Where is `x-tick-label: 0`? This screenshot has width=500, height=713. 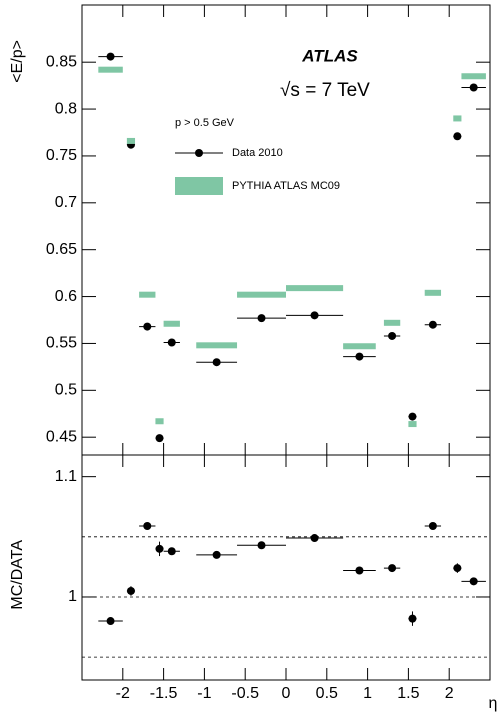
x-tick-label: 0 is located at coordinates (286, 693).